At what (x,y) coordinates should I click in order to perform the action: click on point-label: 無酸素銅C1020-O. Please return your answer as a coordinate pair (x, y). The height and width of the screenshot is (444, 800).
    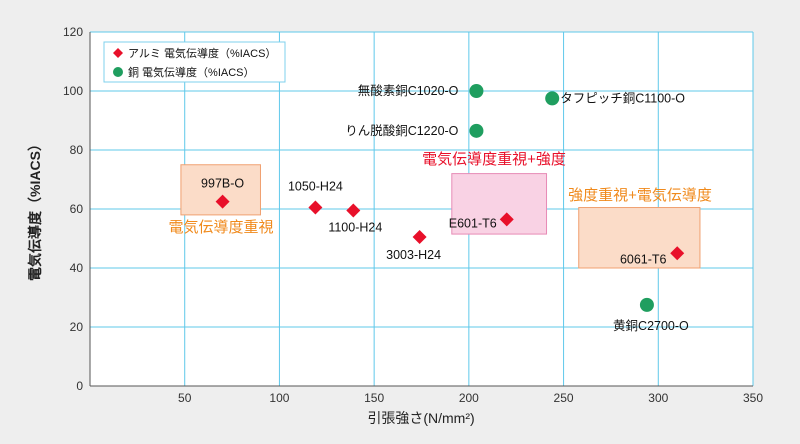
    Looking at the image, I should click on (408, 90).